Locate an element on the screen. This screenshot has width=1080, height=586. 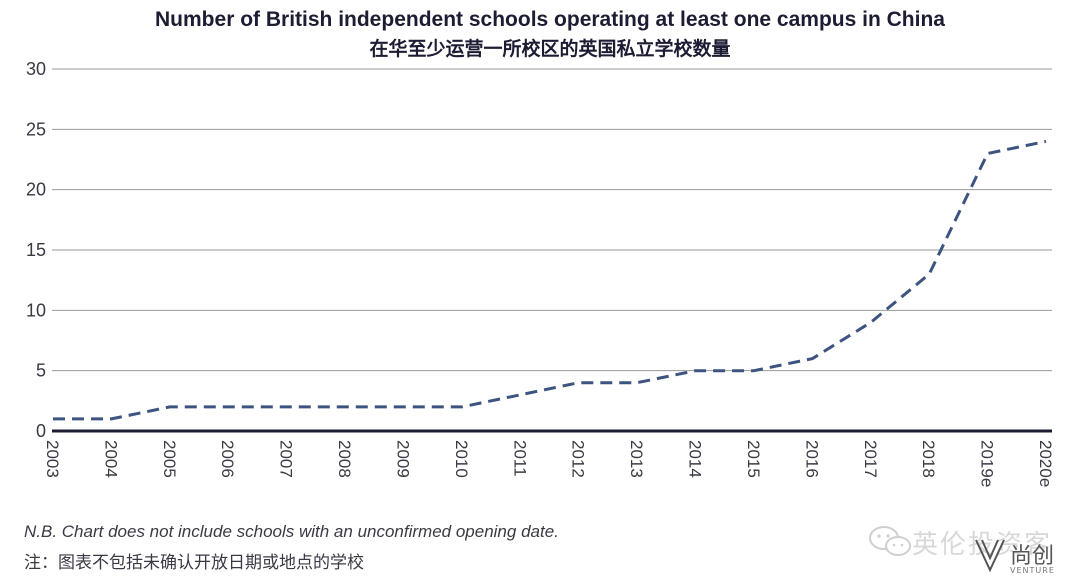
watermark-text: 英伦投资客 is located at coordinates (982, 545).